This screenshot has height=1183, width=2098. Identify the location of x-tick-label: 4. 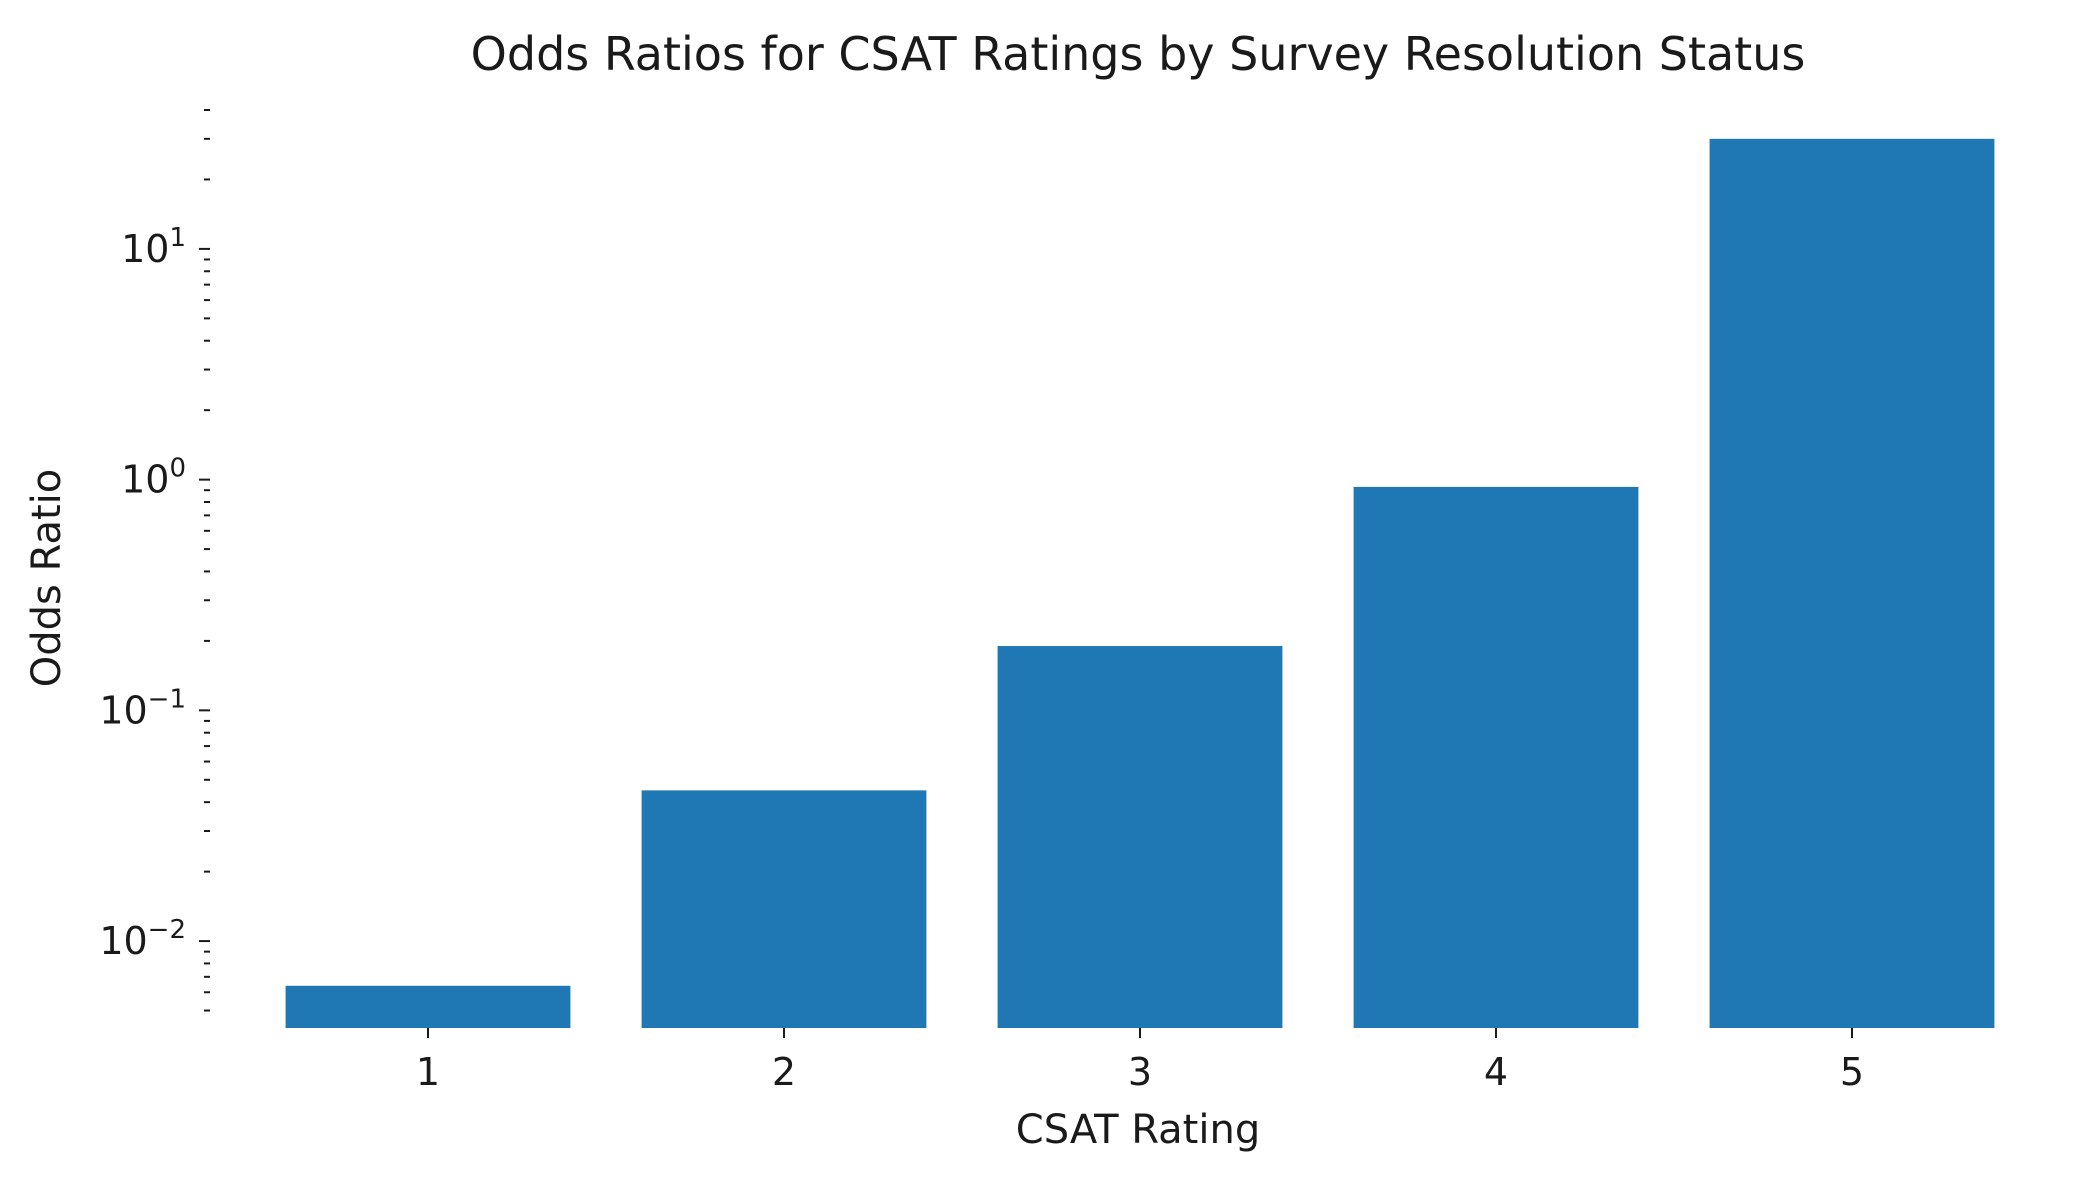
(1496, 1072).